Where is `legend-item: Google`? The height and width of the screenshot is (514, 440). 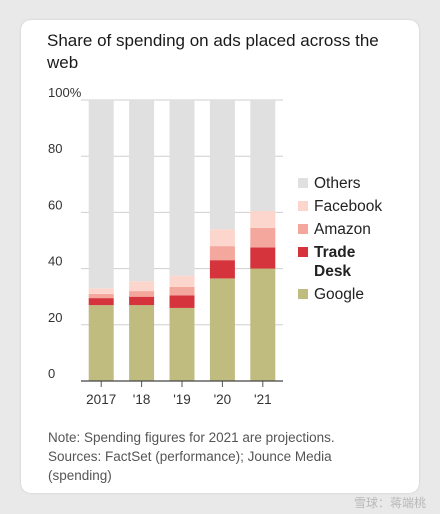 legend-item: Google is located at coordinates (357, 294).